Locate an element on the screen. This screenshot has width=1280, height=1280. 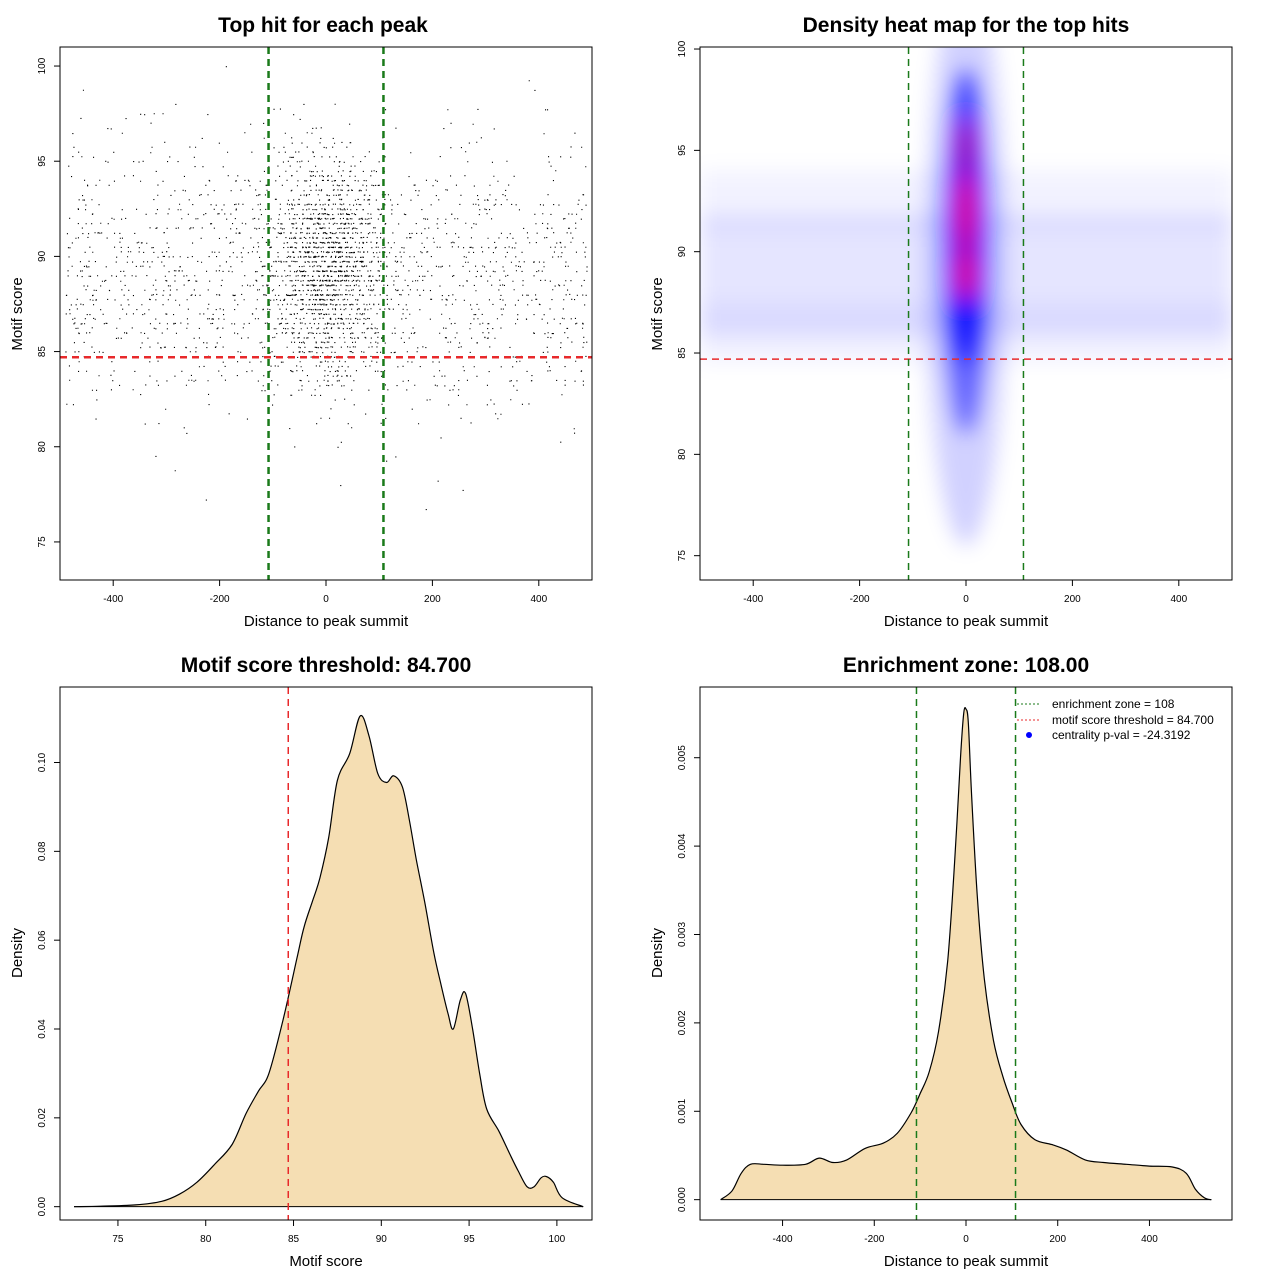
legend-label-enrichment-zone: enrichment zone = 108 is located at coordinates (1113, 704).